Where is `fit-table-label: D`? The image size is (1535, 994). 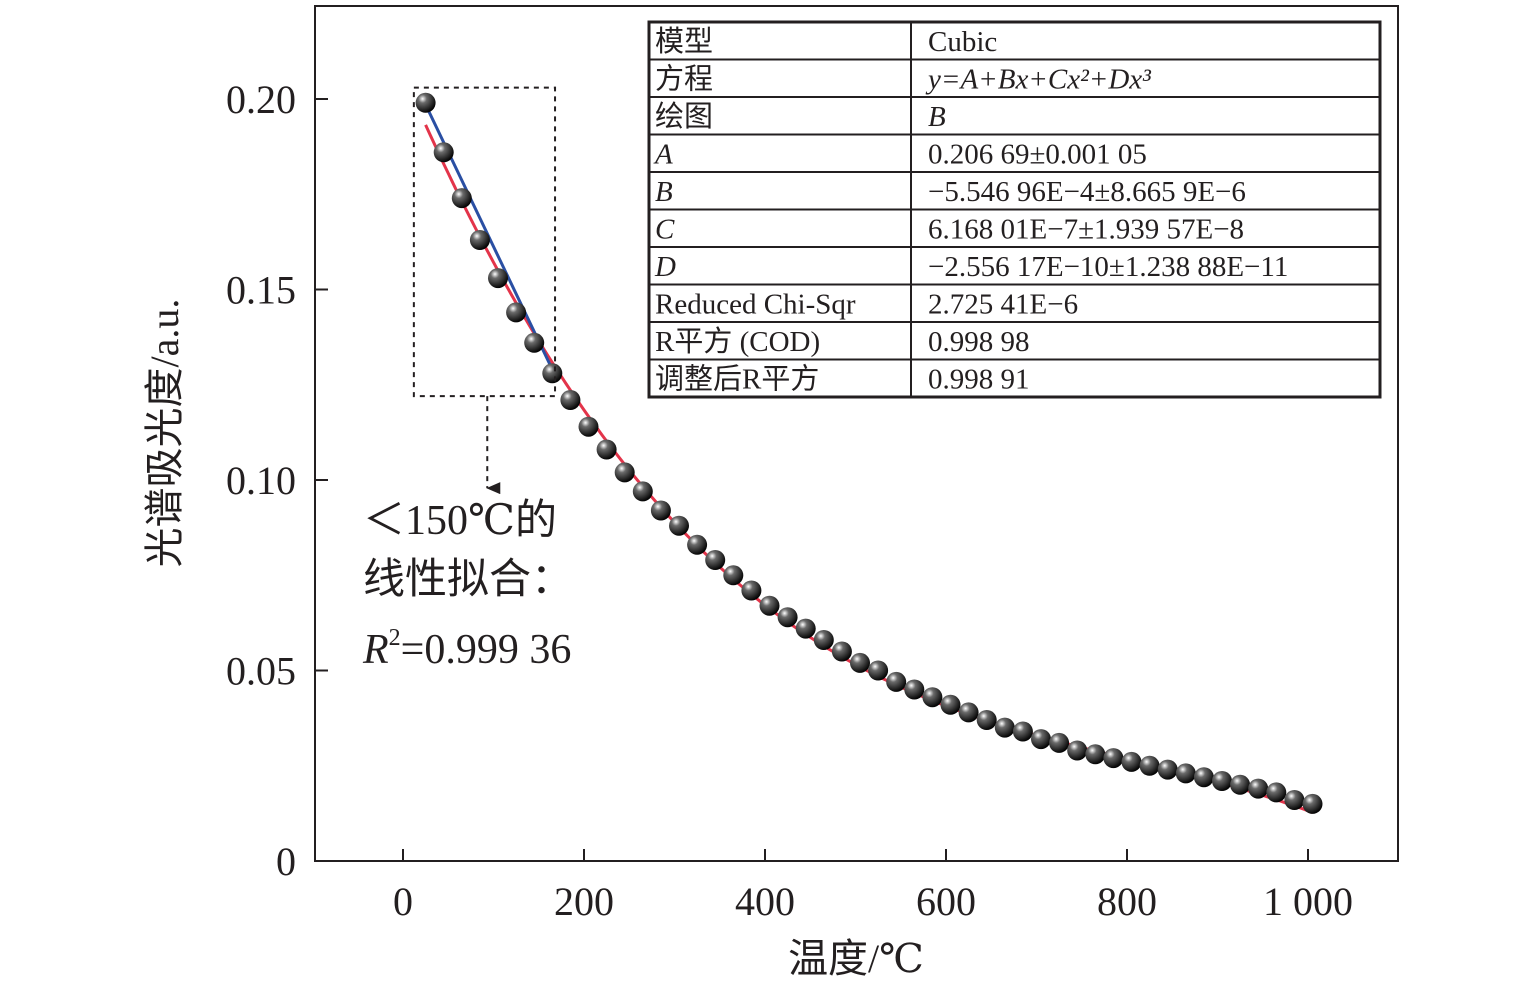 fit-table-label: D is located at coordinates (665, 267).